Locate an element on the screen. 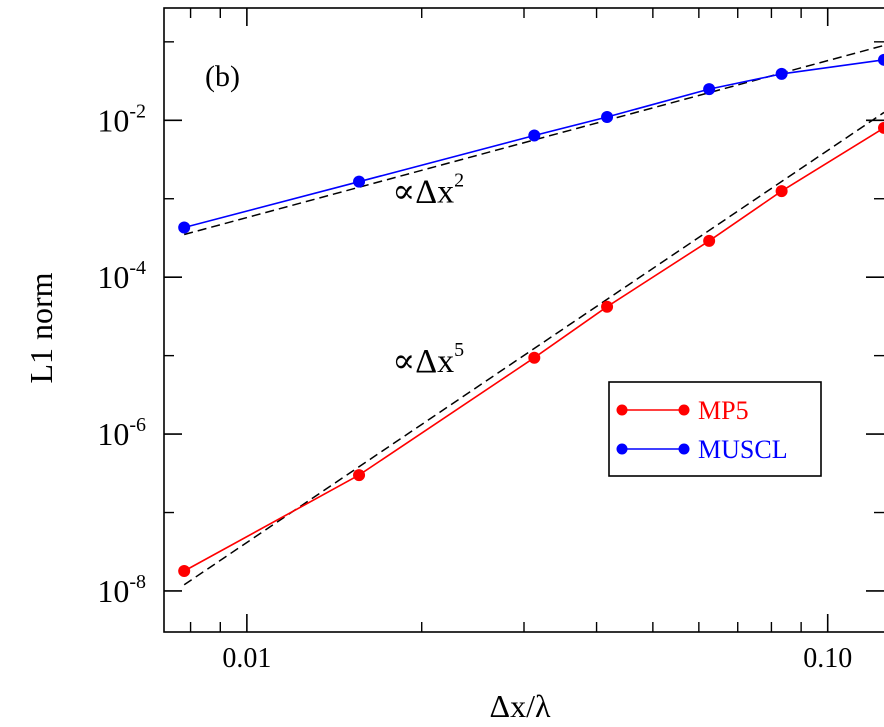 This screenshot has height=727, width=884. reference-labels: ∝Δx2∝Δx5 is located at coordinates (428, 275).